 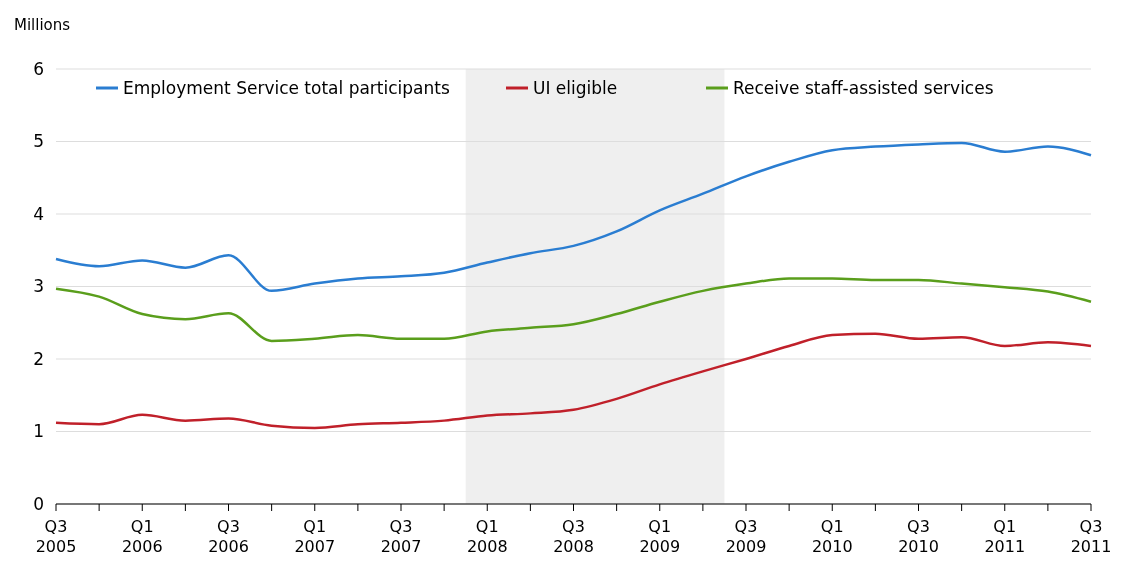 What do you see at coordinates (918, 536) in the screenshot?
I see `x-tick-label: Q3 2010` at bounding box center [918, 536].